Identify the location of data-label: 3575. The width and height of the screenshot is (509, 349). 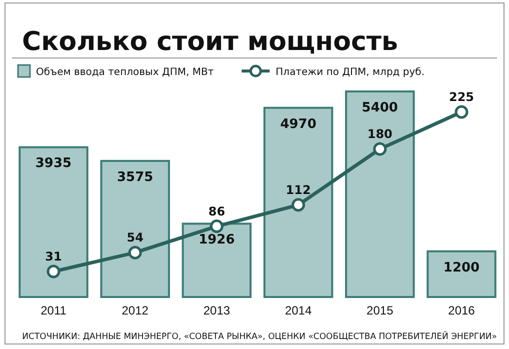
(135, 177).